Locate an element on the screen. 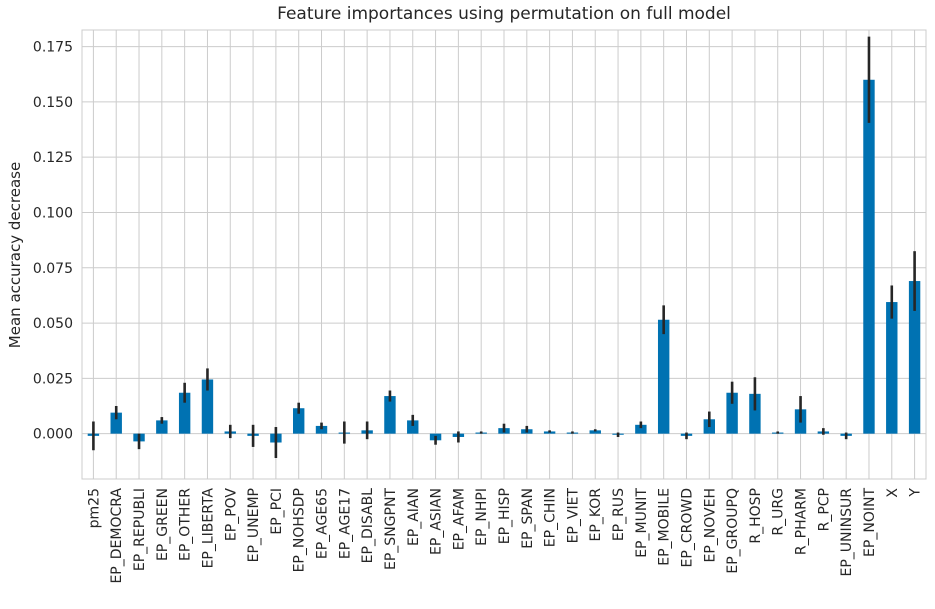 This screenshot has width=935, height=609. x-tick-label: R_URG is located at coordinates (779, 512).